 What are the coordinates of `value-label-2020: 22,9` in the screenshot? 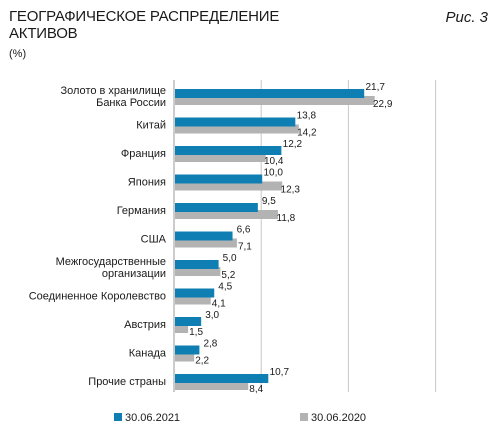 It's located at (383, 104).